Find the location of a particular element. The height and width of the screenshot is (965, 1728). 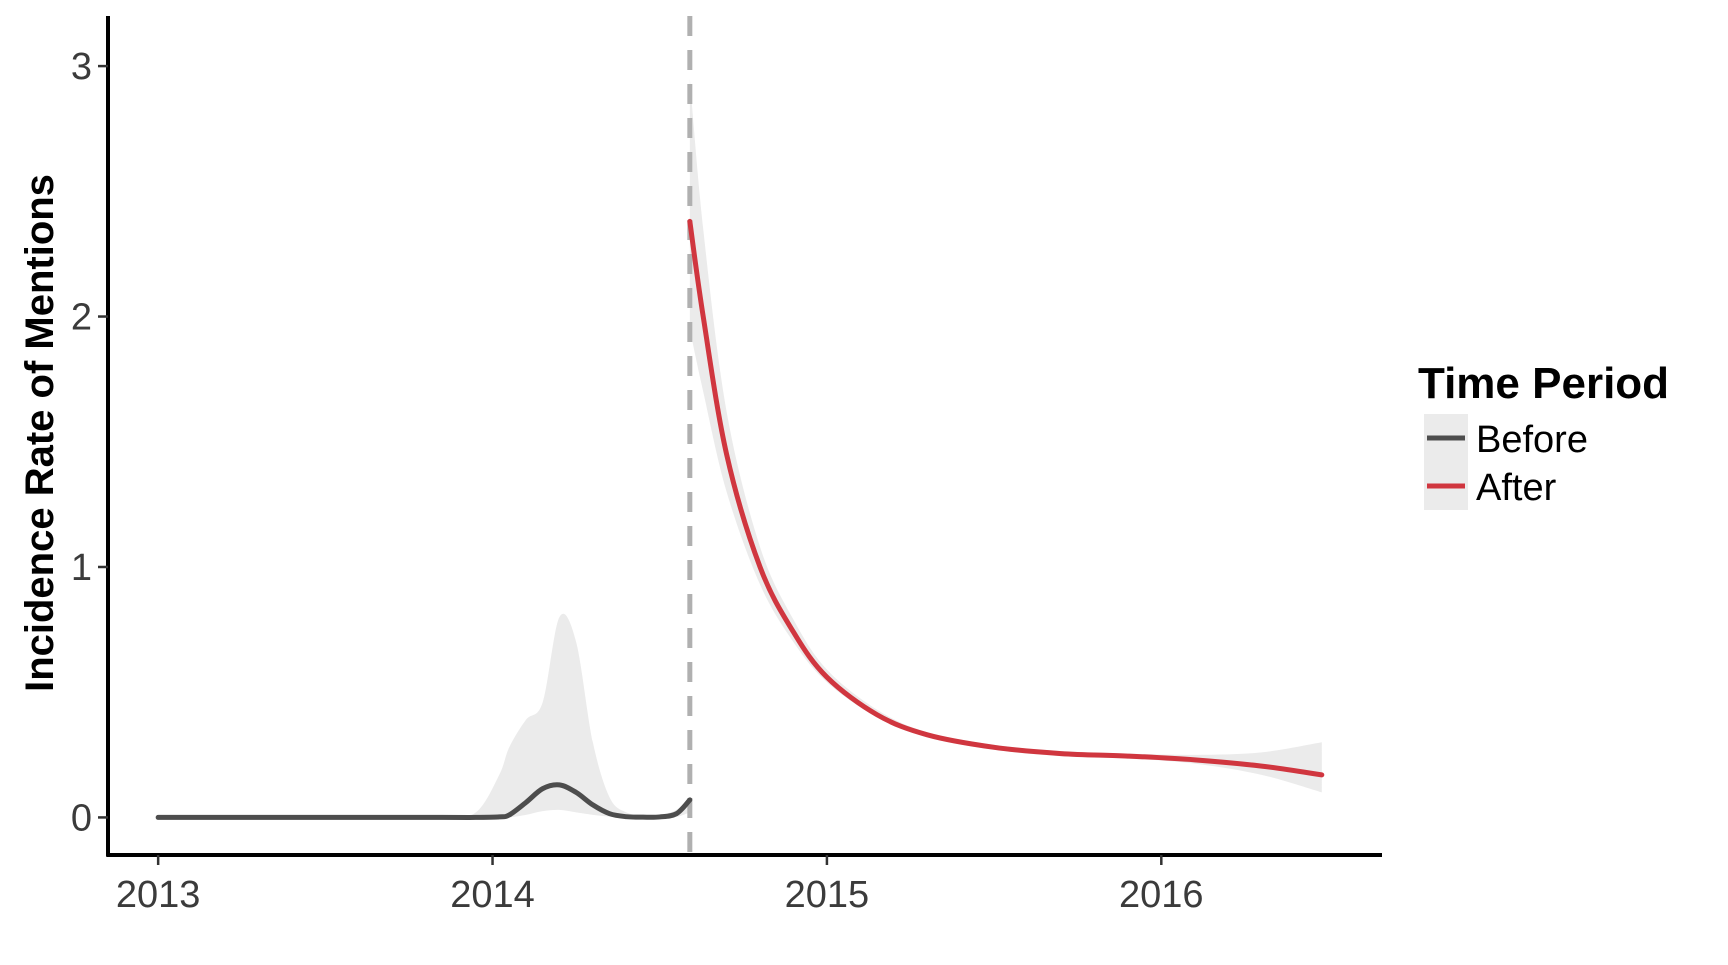

legend-entries: Before After is located at coordinates (1506, 462).